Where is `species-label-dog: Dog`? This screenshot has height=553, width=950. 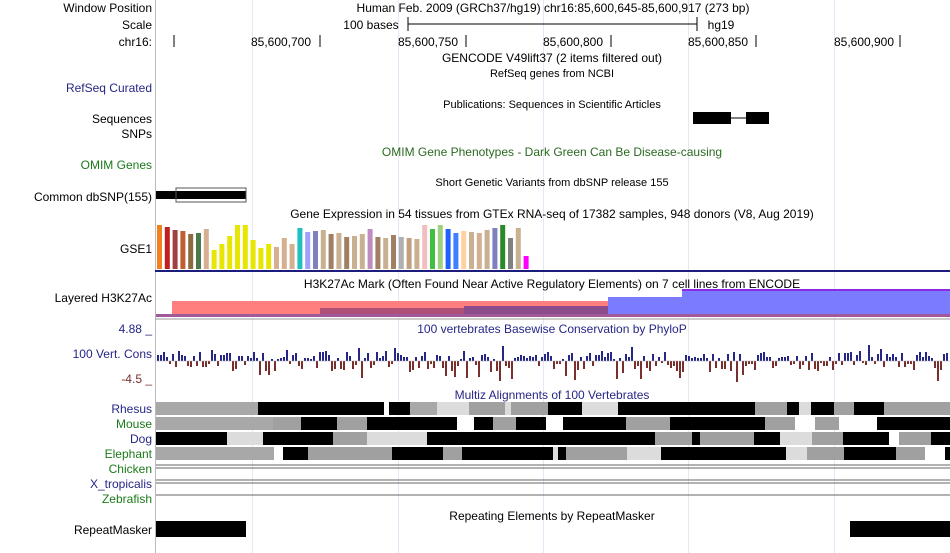
species-label-dog: Dog is located at coordinates (140, 439).